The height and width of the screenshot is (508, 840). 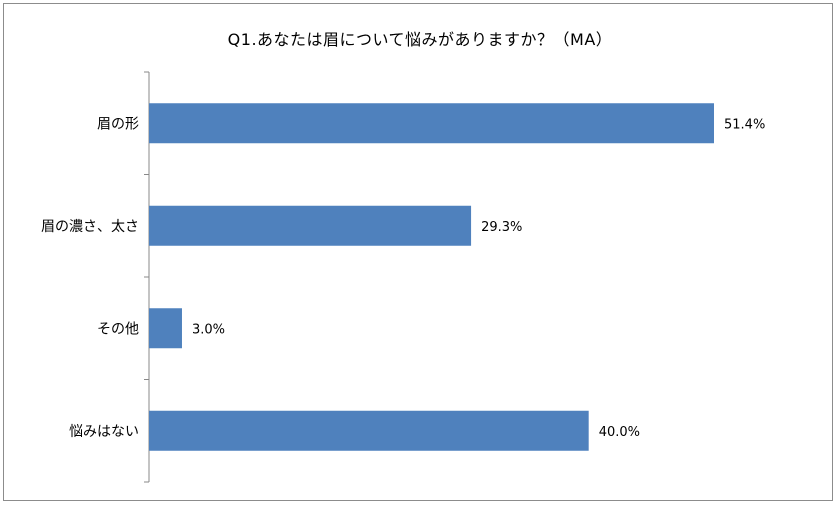 I want to click on value-label-3: 40.0%, so click(x=619, y=432).